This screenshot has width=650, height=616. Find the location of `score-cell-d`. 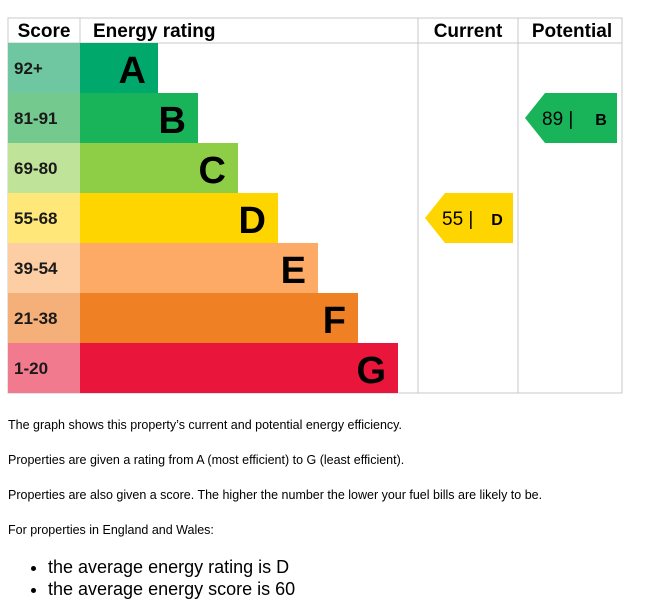

score-cell-d is located at coordinates (44, 218).